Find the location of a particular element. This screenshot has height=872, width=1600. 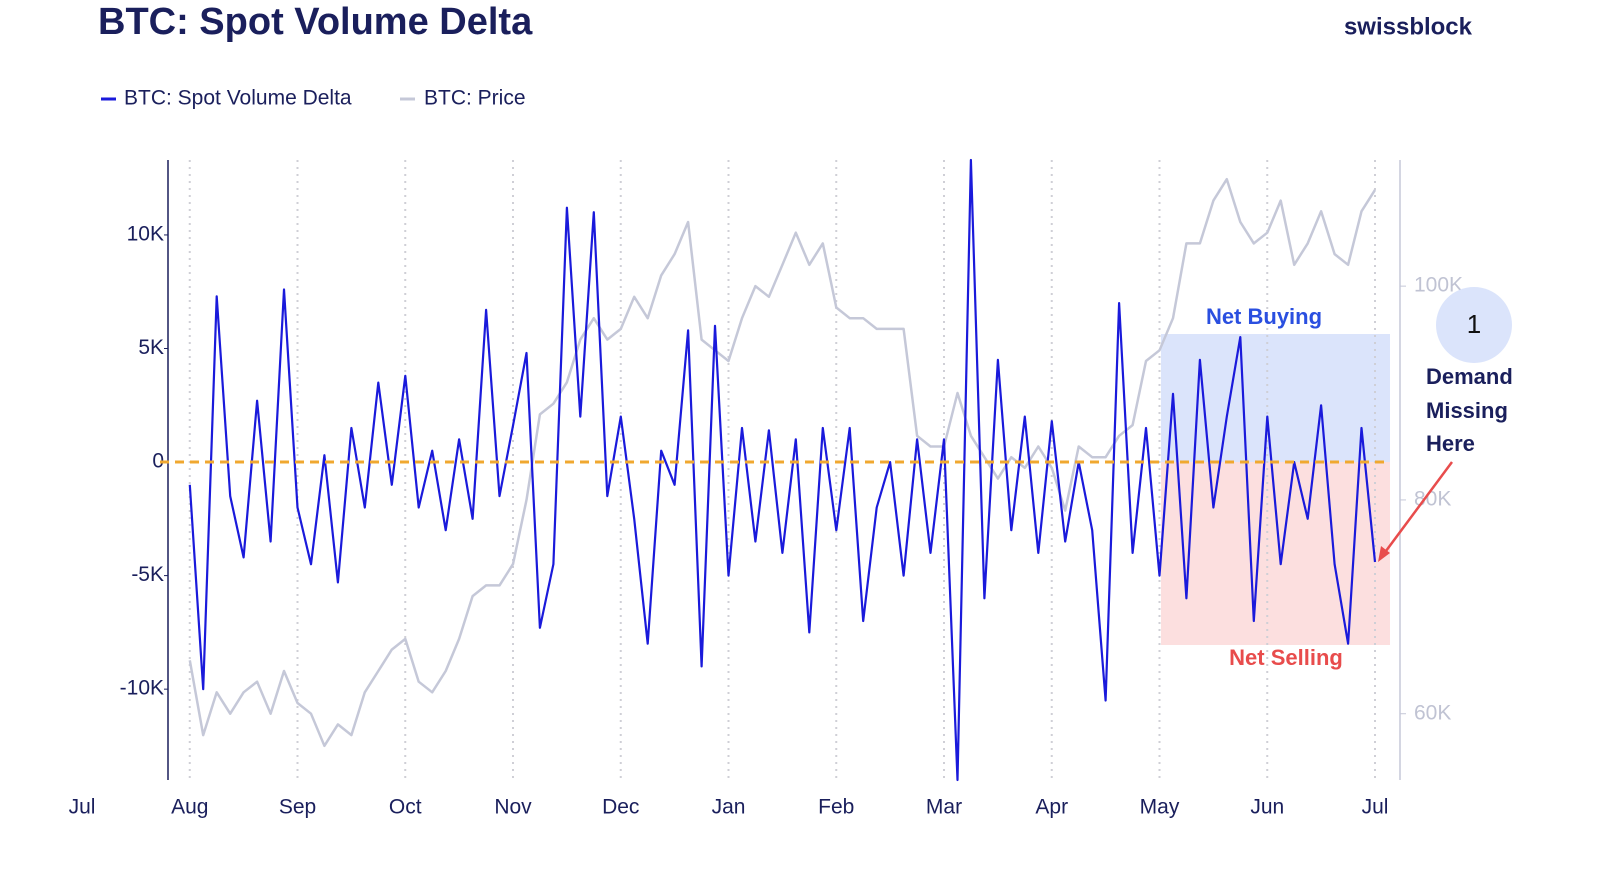

y2-tick-label: 100K is located at coordinates (1438, 285).